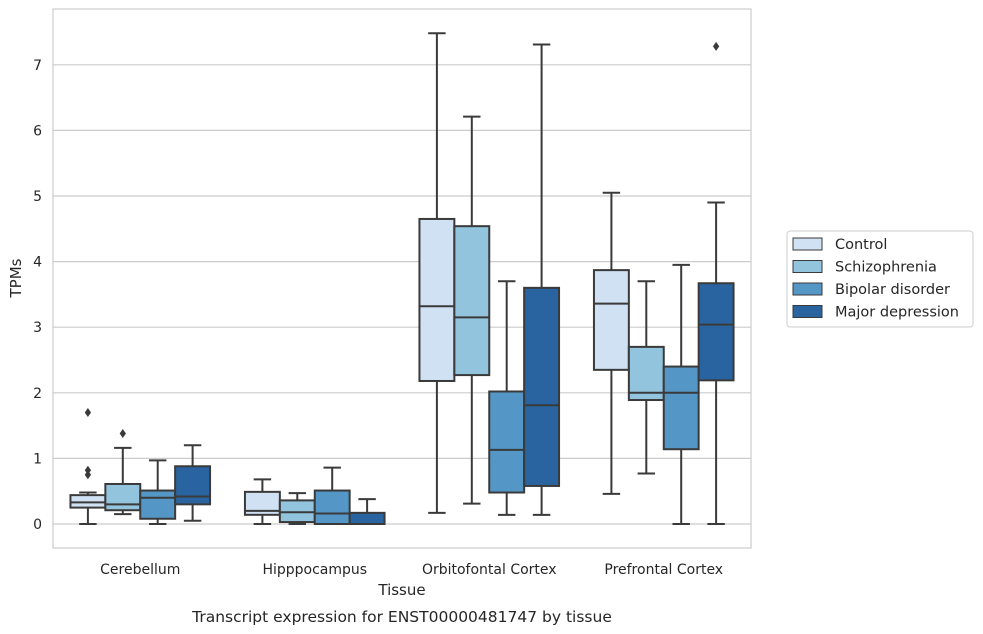  What do you see at coordinates (37, 328) in the screenshot?
I see `y-tick-label: 3` at bounding box center [37, 328].